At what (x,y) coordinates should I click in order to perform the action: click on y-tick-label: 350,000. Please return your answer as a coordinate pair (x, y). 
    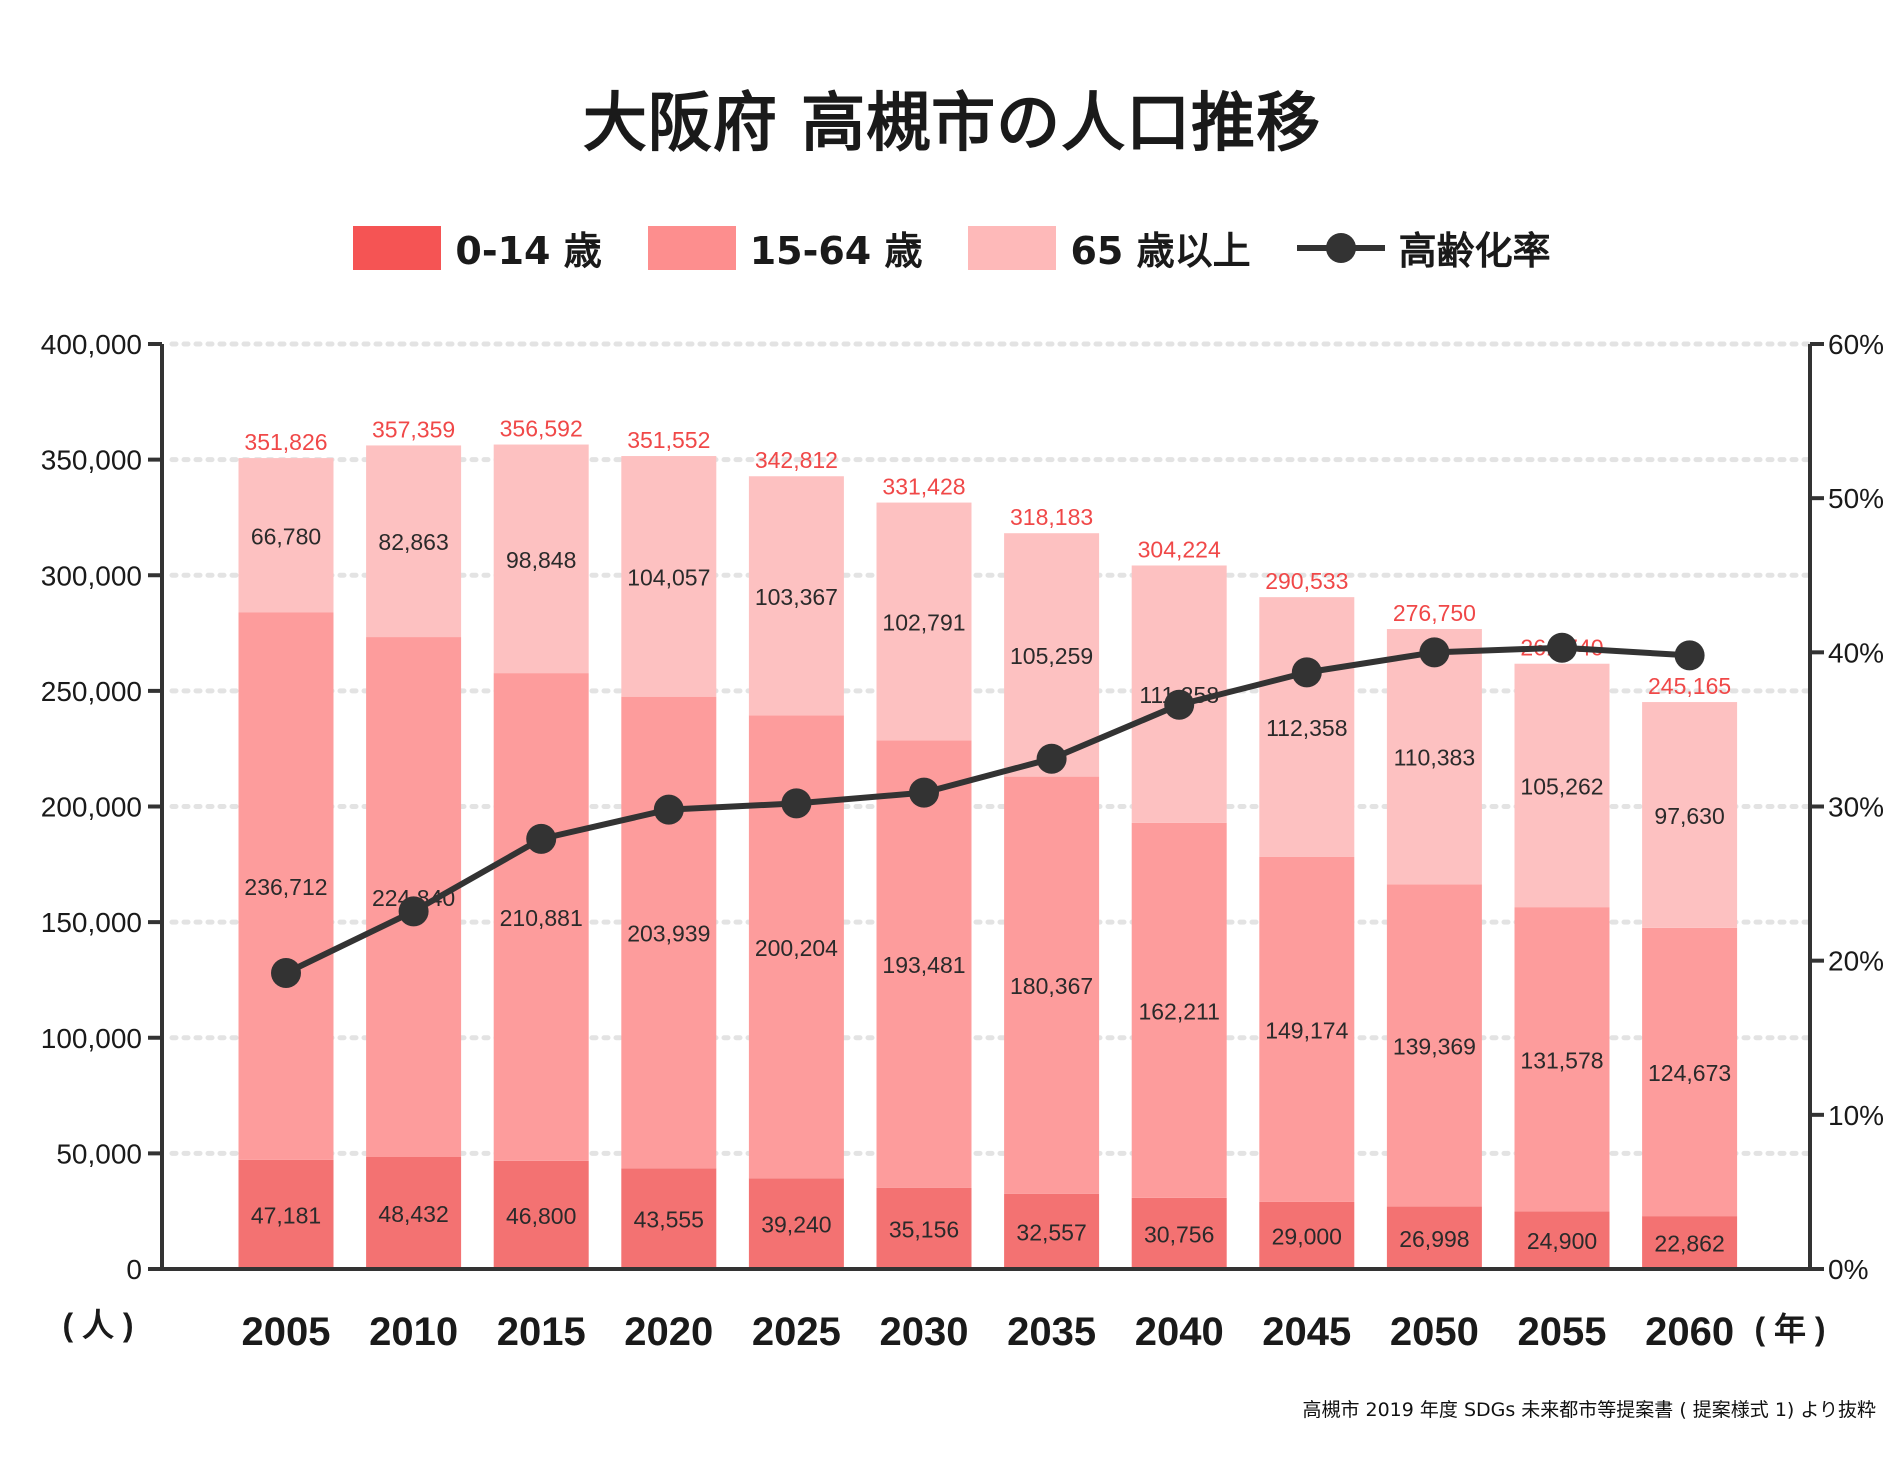
    Looking at the image, I should click on (91, 460).